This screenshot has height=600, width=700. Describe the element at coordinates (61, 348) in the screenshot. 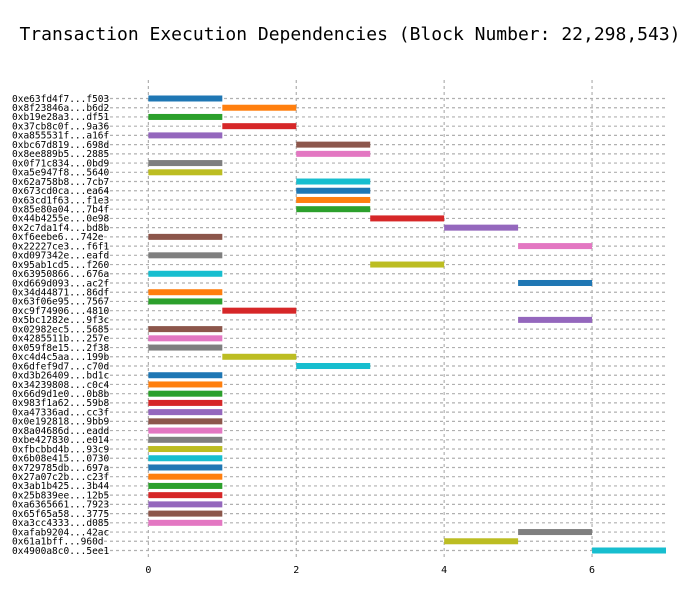

I see `transaction-label: 0x059f8e15...2f38` at that location.